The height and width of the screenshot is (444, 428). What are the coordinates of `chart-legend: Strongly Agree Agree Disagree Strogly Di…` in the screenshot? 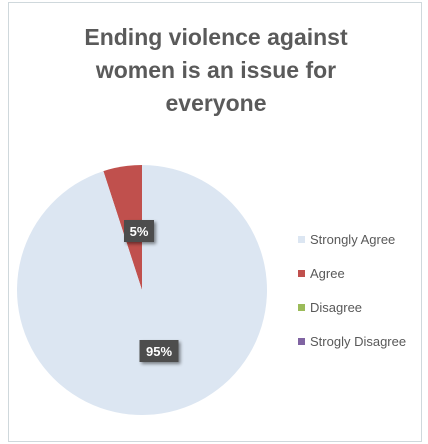 It's located at (352, 299).